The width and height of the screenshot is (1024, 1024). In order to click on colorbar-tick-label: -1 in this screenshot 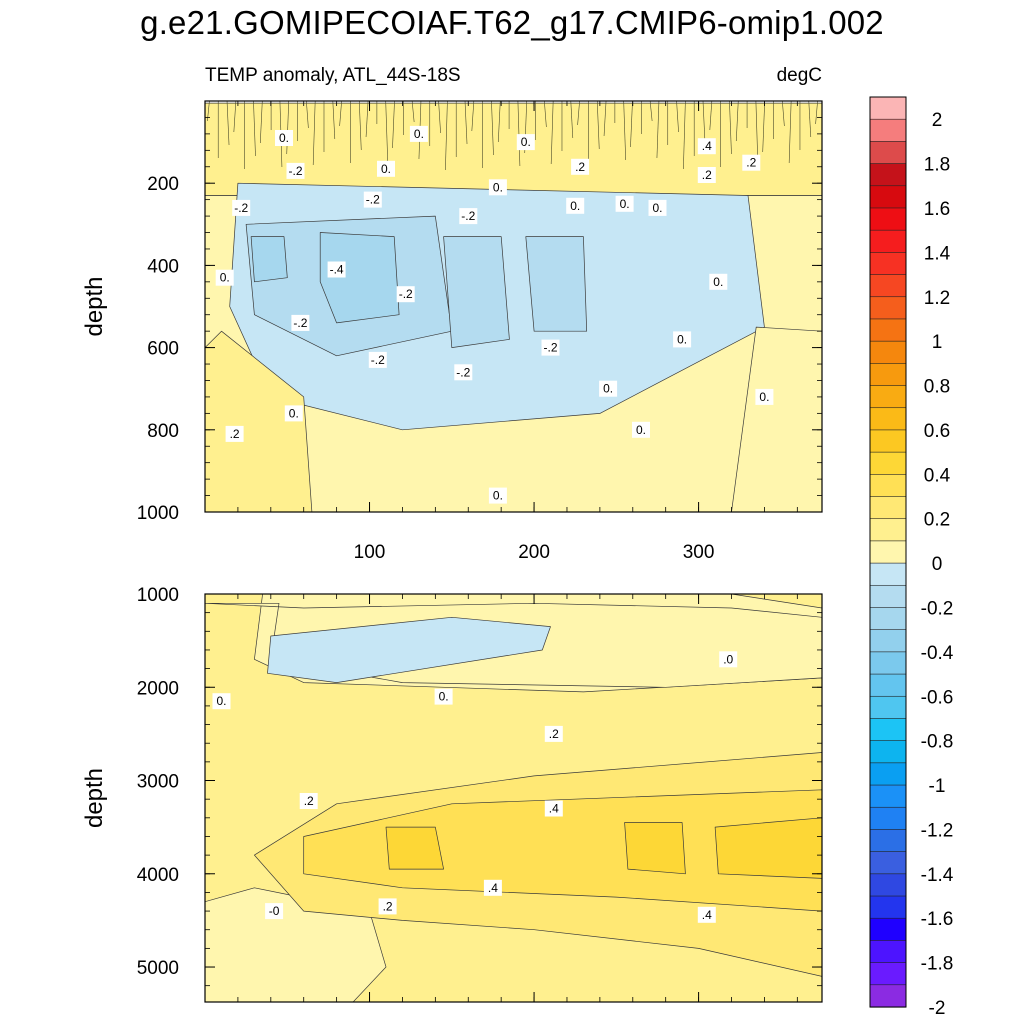, I will do `click(937, 786)`.